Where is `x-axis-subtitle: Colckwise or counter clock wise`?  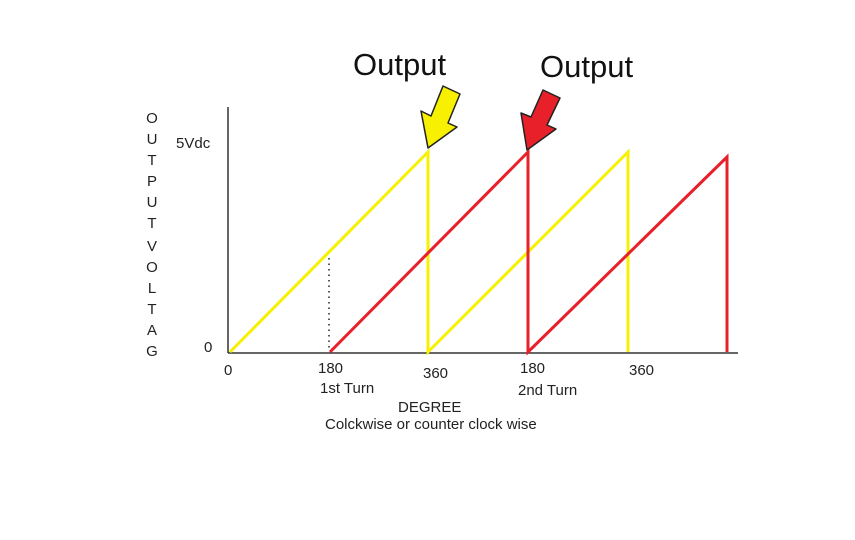
x-axis-subtitle: Colckwise or counter clock wise is located at coordinates (431, 424).